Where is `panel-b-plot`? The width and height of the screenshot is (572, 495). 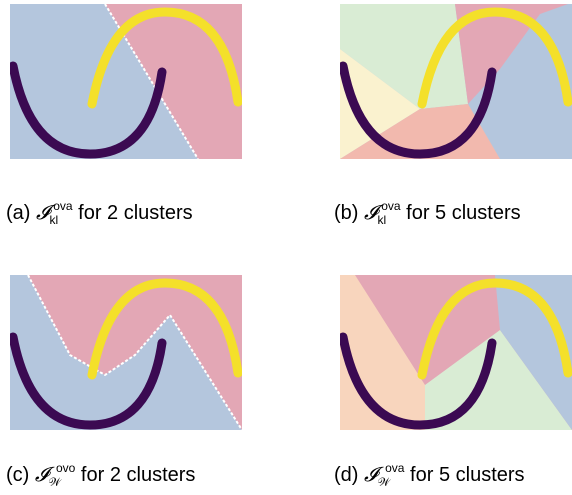 panel-b-plot is located at coordinates (456, 81).